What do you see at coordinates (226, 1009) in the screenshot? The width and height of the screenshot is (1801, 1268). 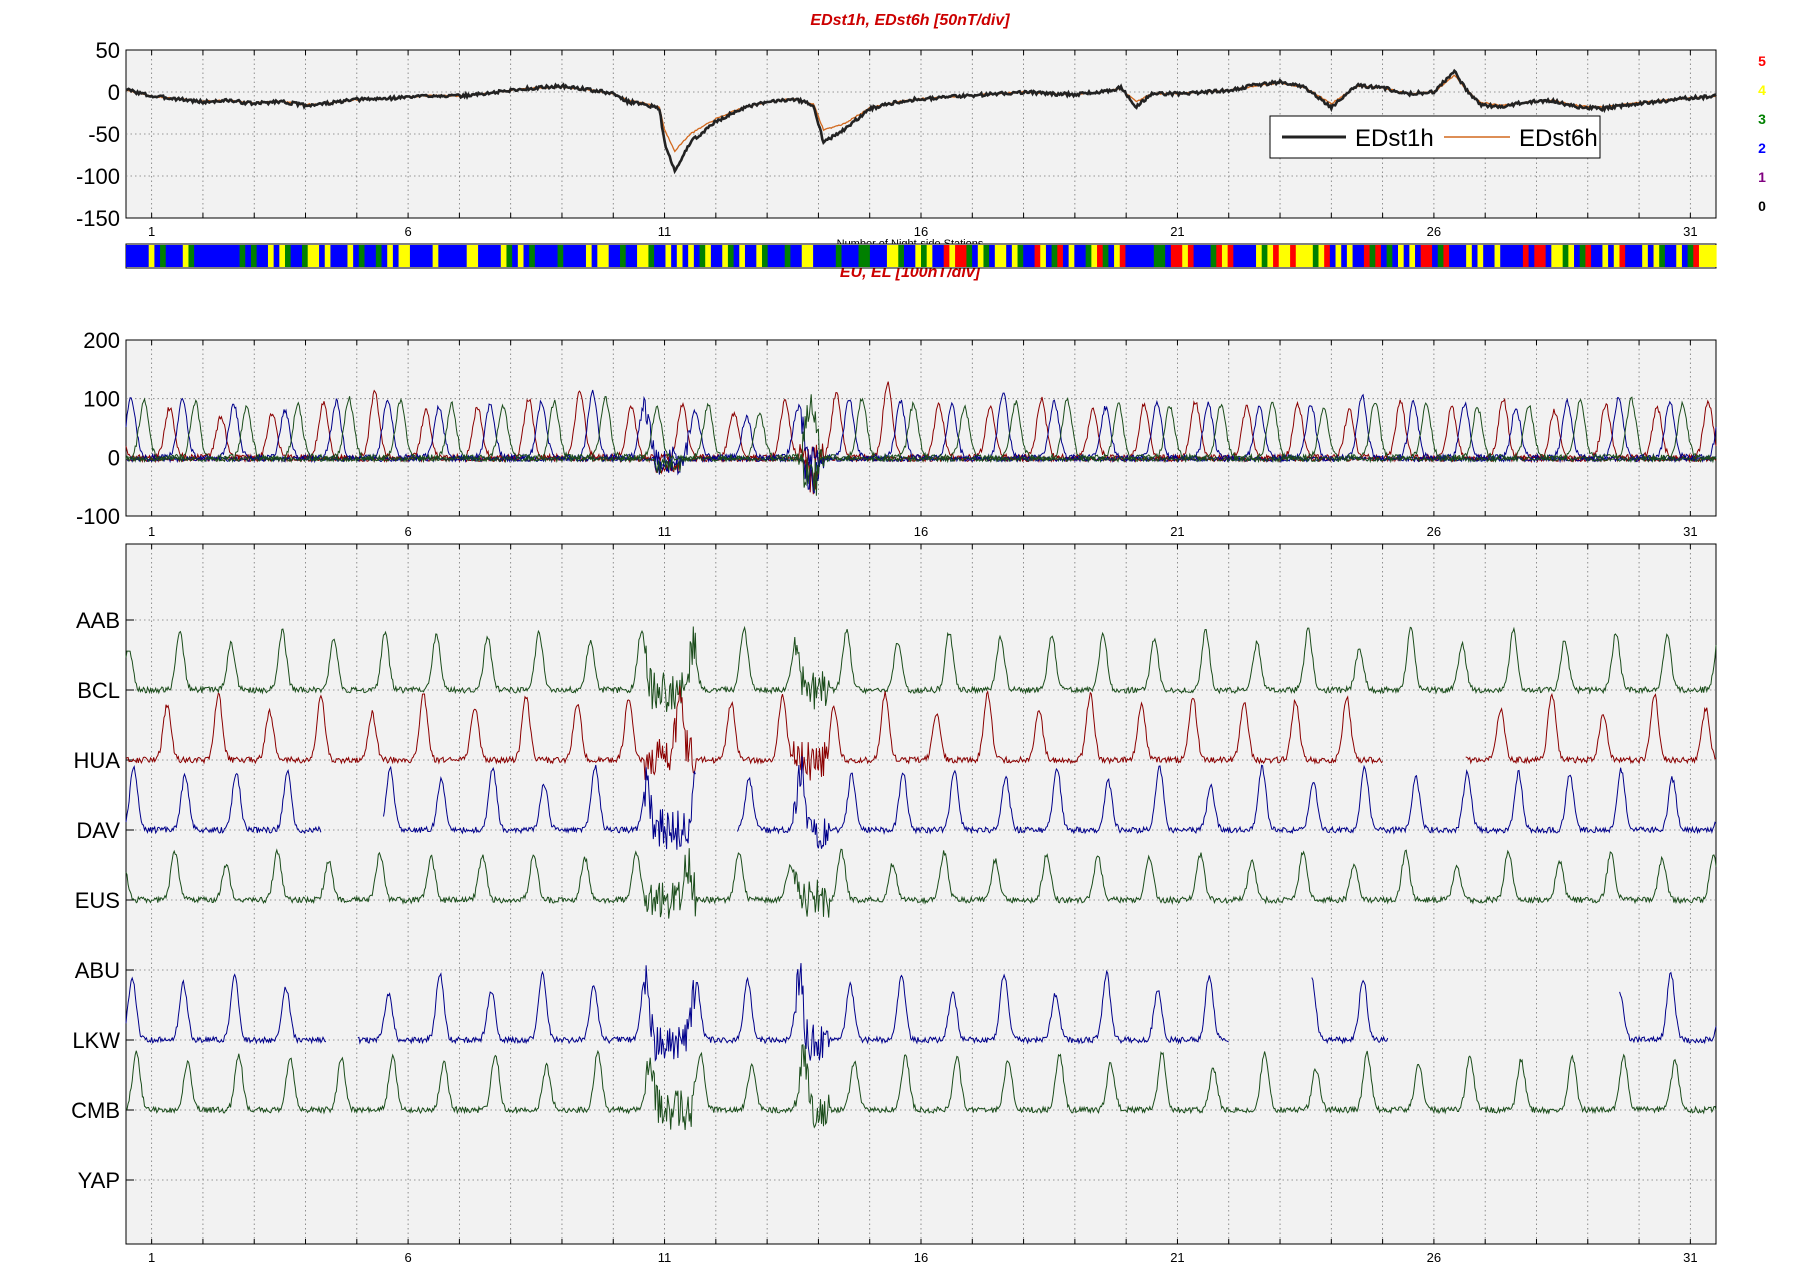 I see `station-series-line-lkw` at bounding box center [226, 1009].